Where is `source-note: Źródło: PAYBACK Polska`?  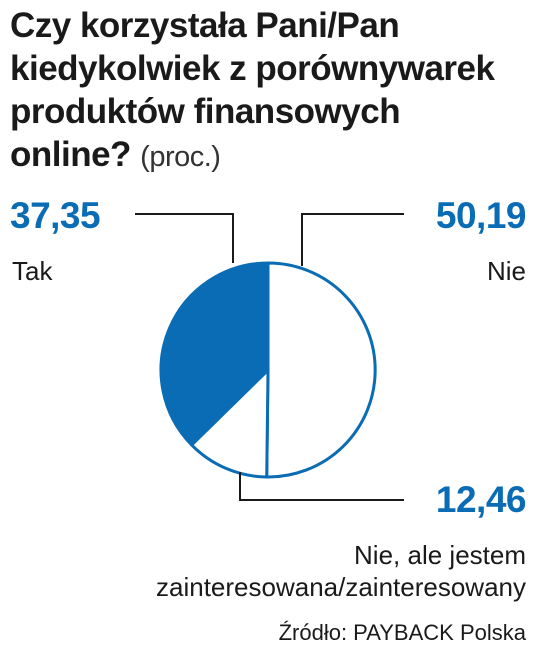
source-note: Źródło: PAYBACK Polska is located at coordinates (402, 632).